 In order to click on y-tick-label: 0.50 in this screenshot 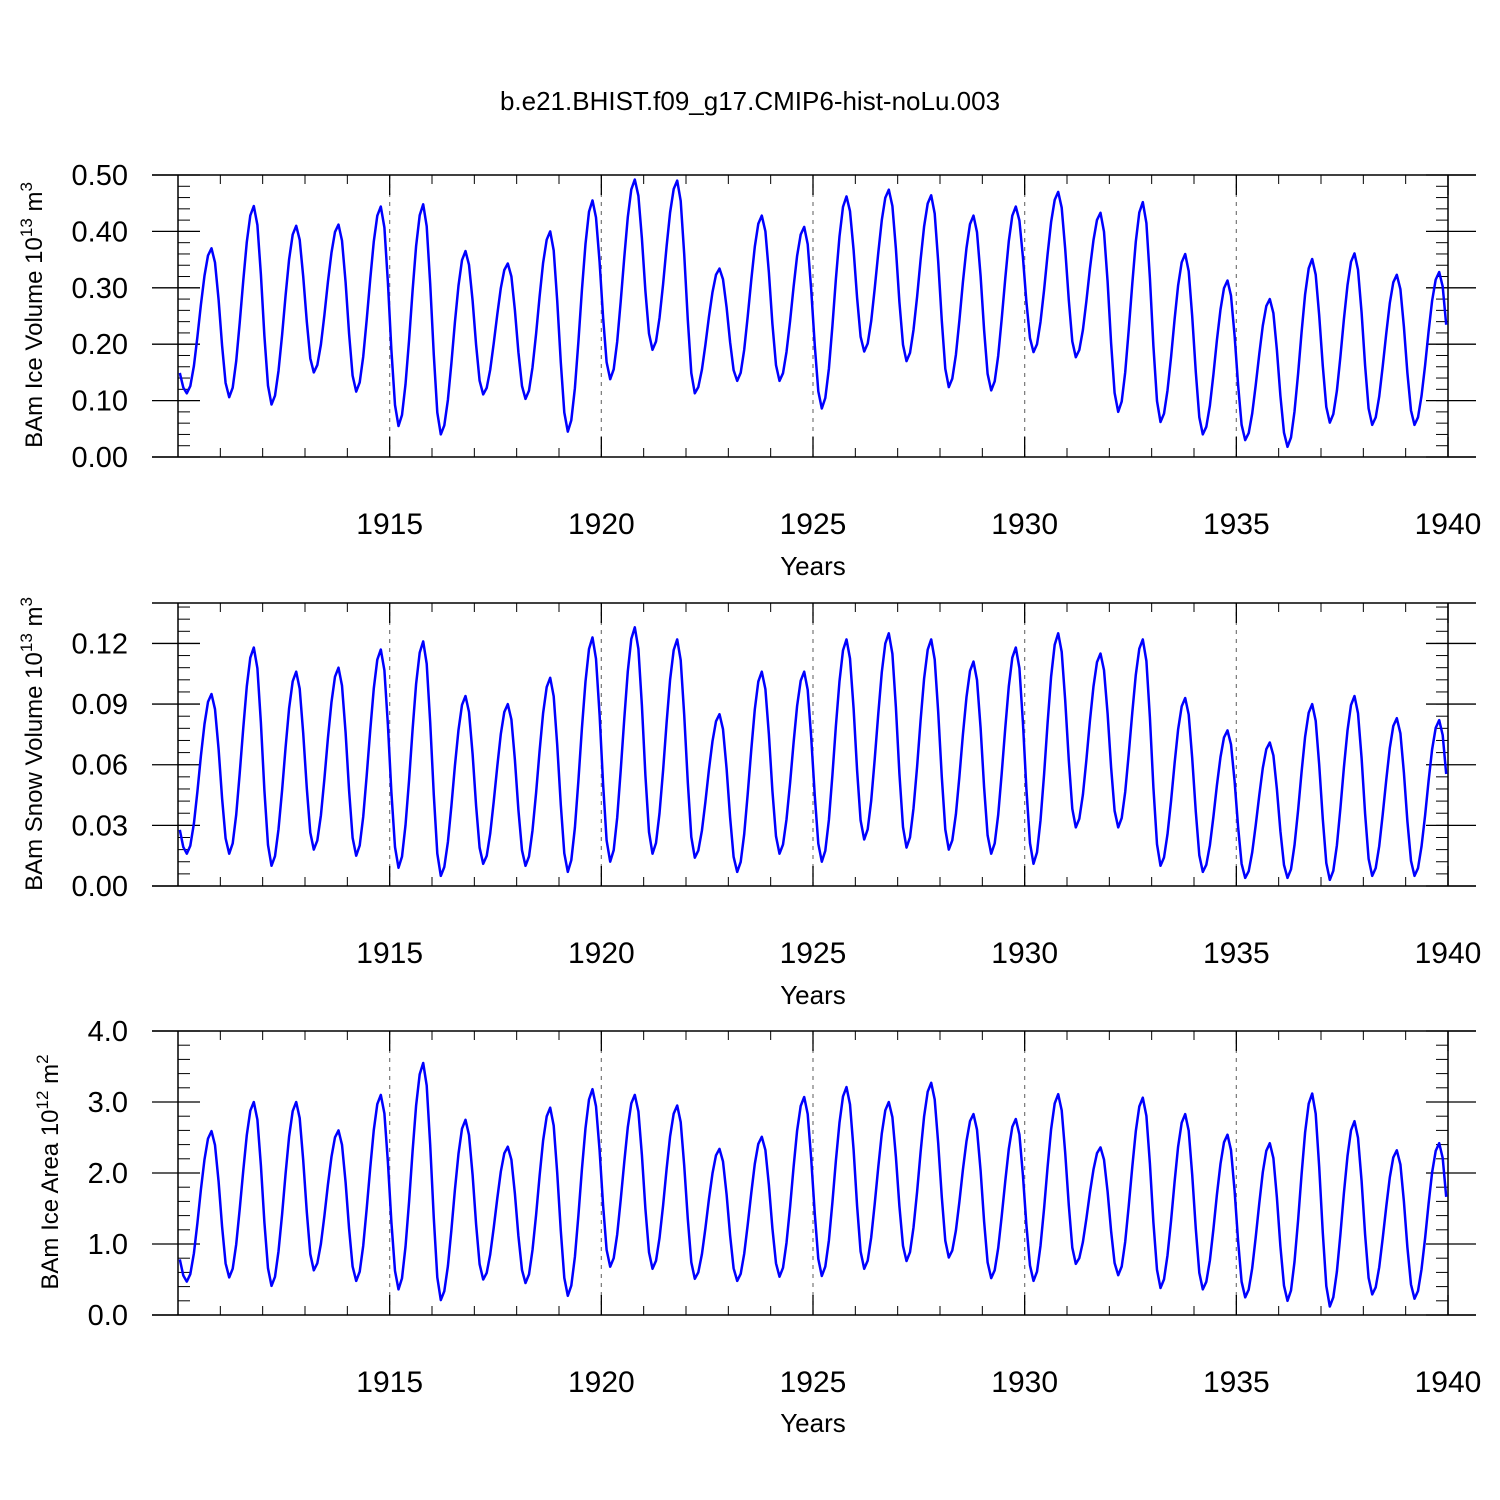, I will do `click(100, 176)`.